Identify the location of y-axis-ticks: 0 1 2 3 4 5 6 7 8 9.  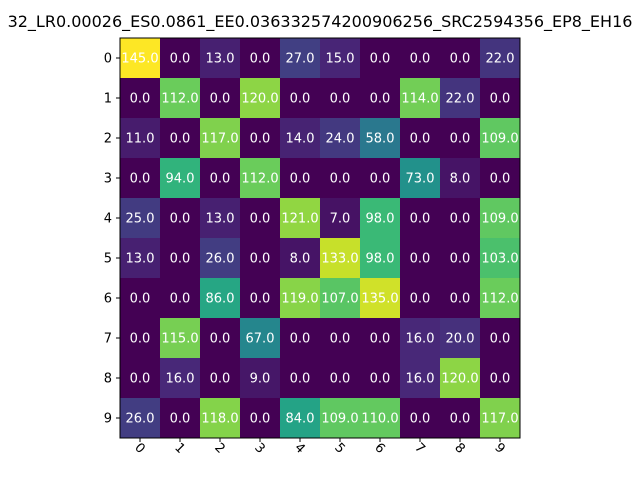
(112, 239).